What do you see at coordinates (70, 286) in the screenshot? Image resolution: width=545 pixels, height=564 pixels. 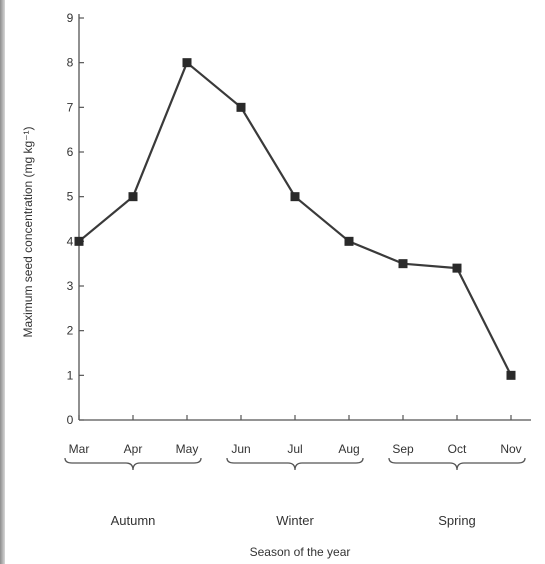 I see `y-tick-label: 3` at bounding box center [70, 286].